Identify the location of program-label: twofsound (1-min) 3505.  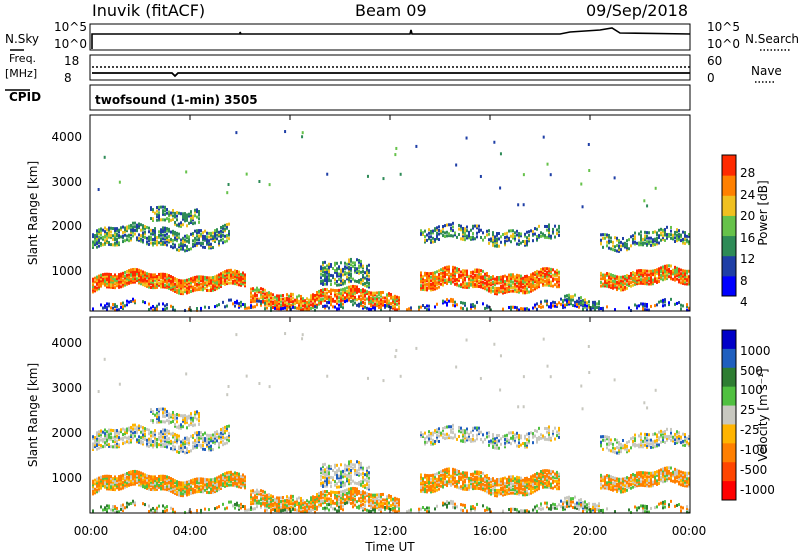
(176, 100).